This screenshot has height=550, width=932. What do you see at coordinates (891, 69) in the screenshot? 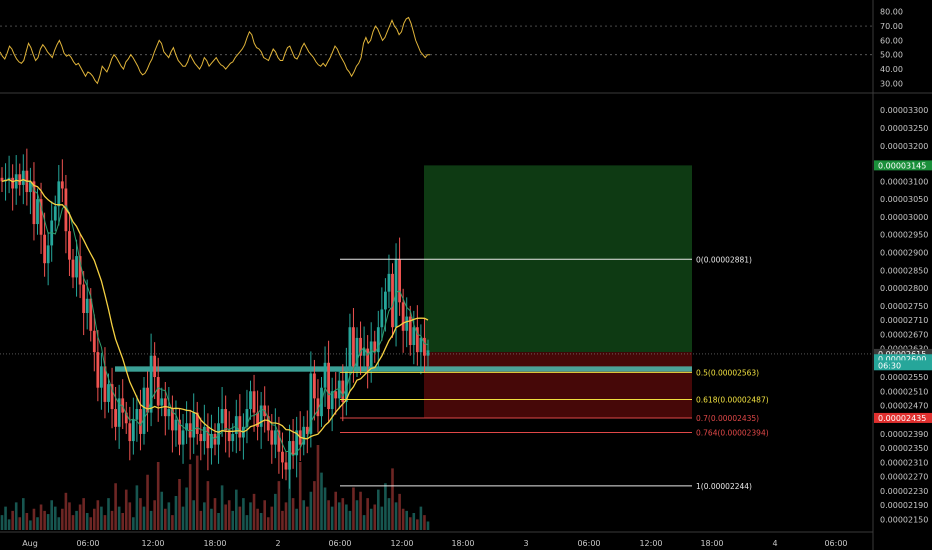
I see `osc-tick-label: 40.00` at bounding box center [891, 69].